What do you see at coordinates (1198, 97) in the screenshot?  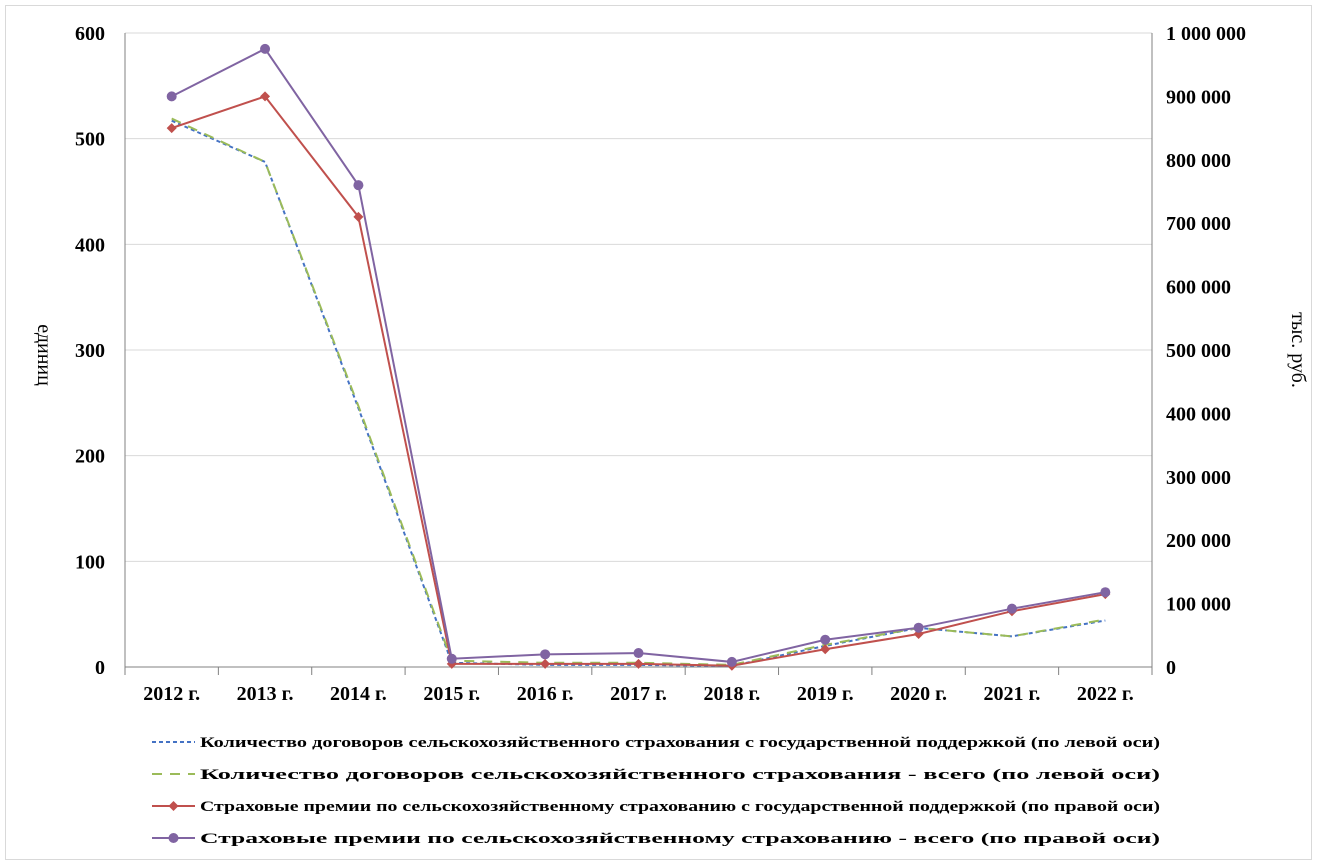 I see `right-tick-label: 900 000` at bounding box center [1198, 97].